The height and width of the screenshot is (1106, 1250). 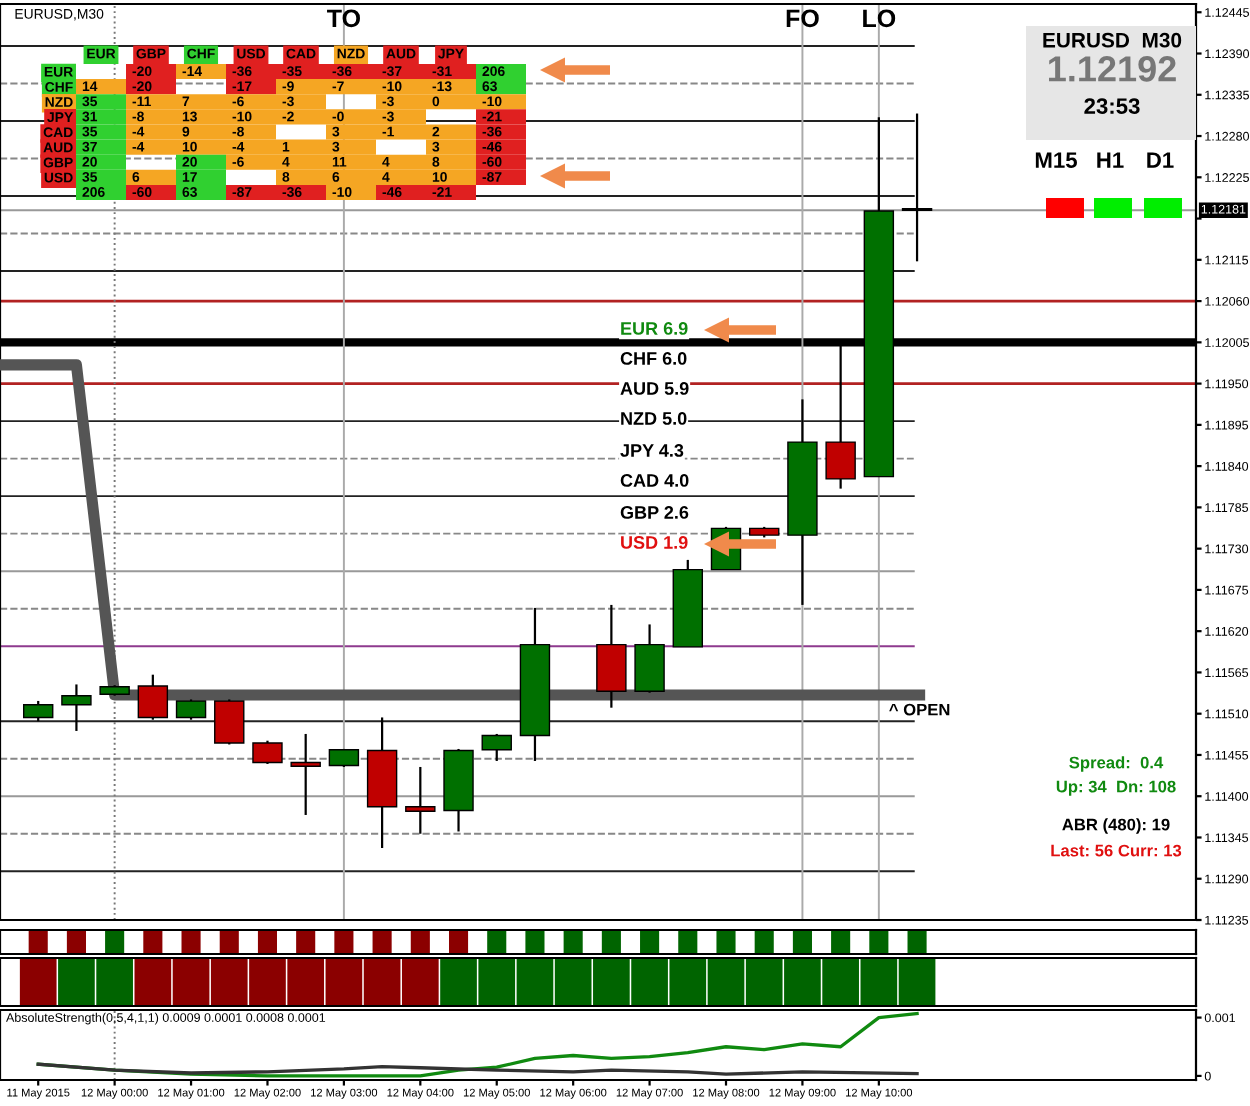 I want to click on annotation: EURUSD M30, so click(x=1112, y=40).